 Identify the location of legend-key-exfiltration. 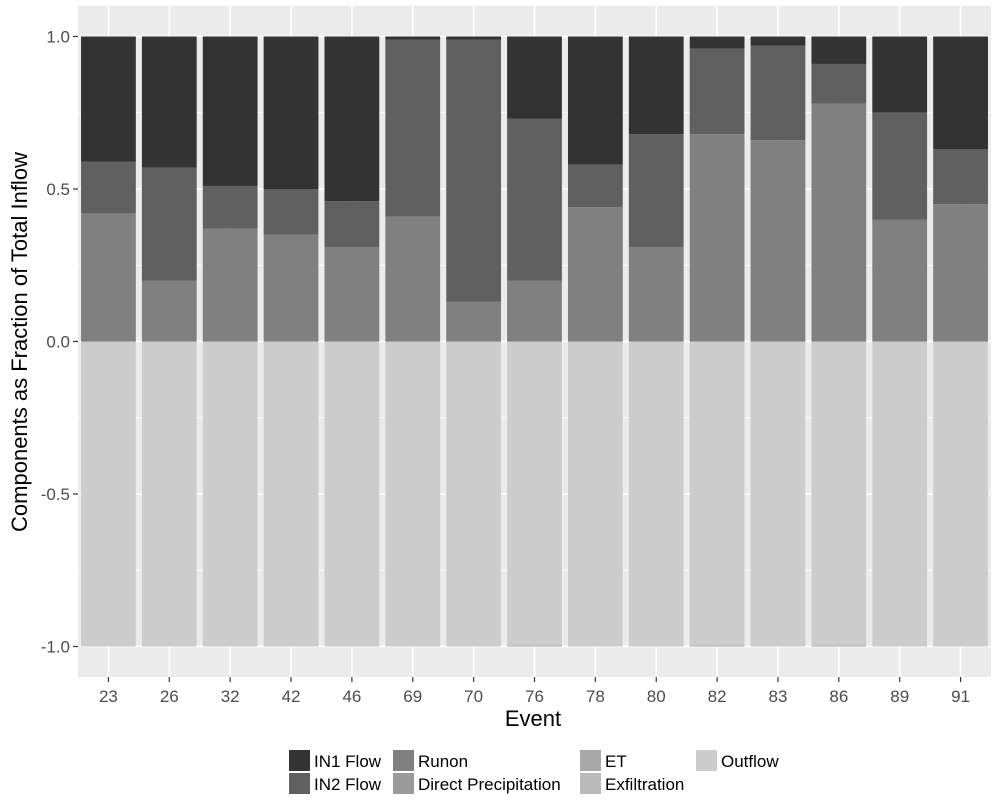
(590, 783).